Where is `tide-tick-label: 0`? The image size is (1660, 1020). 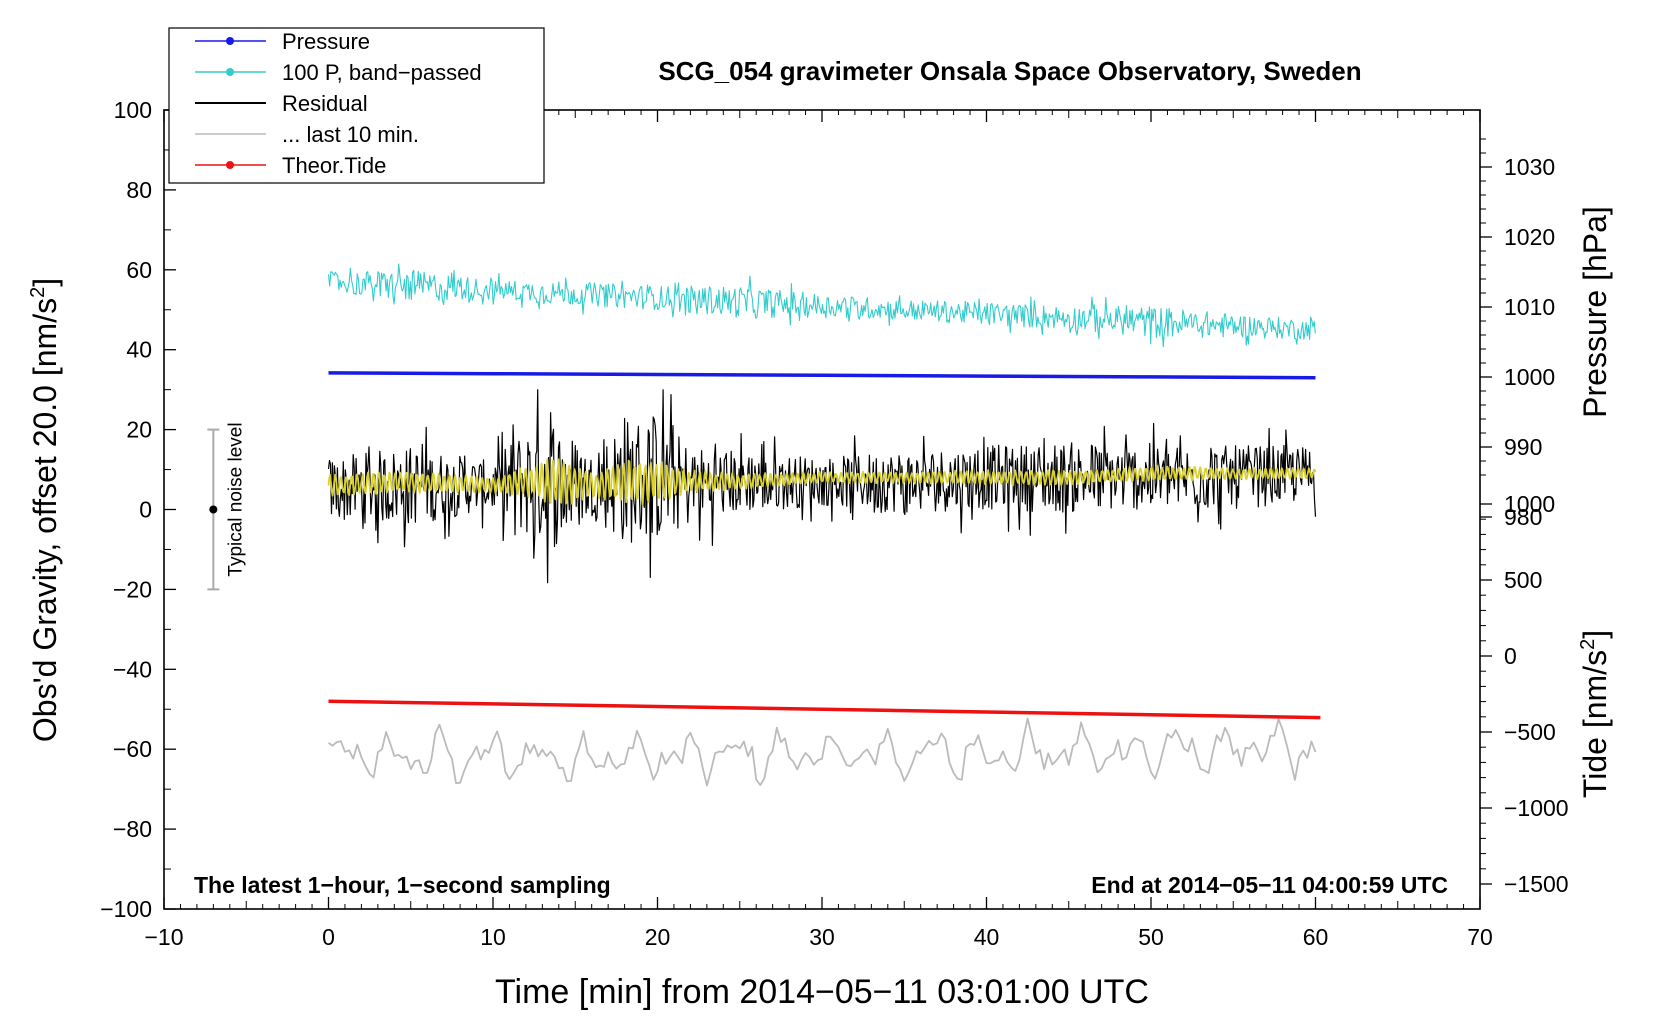
tide-tick-label: 0 is located at coordinates (1510, 656).